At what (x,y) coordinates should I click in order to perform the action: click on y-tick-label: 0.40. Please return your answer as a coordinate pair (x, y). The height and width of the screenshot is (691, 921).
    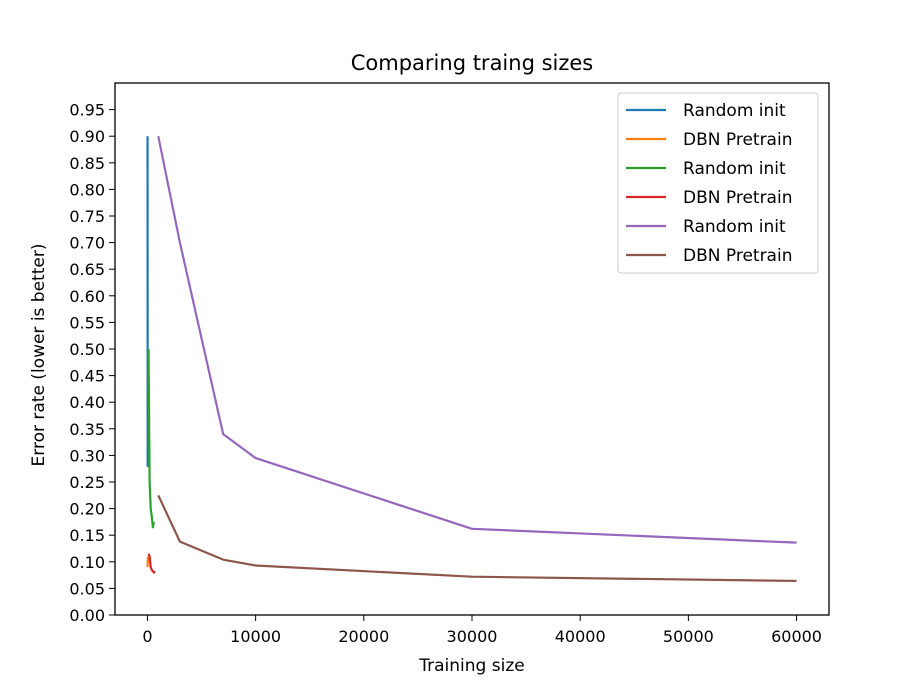
    Looking at the image, I should click on (87, 402).